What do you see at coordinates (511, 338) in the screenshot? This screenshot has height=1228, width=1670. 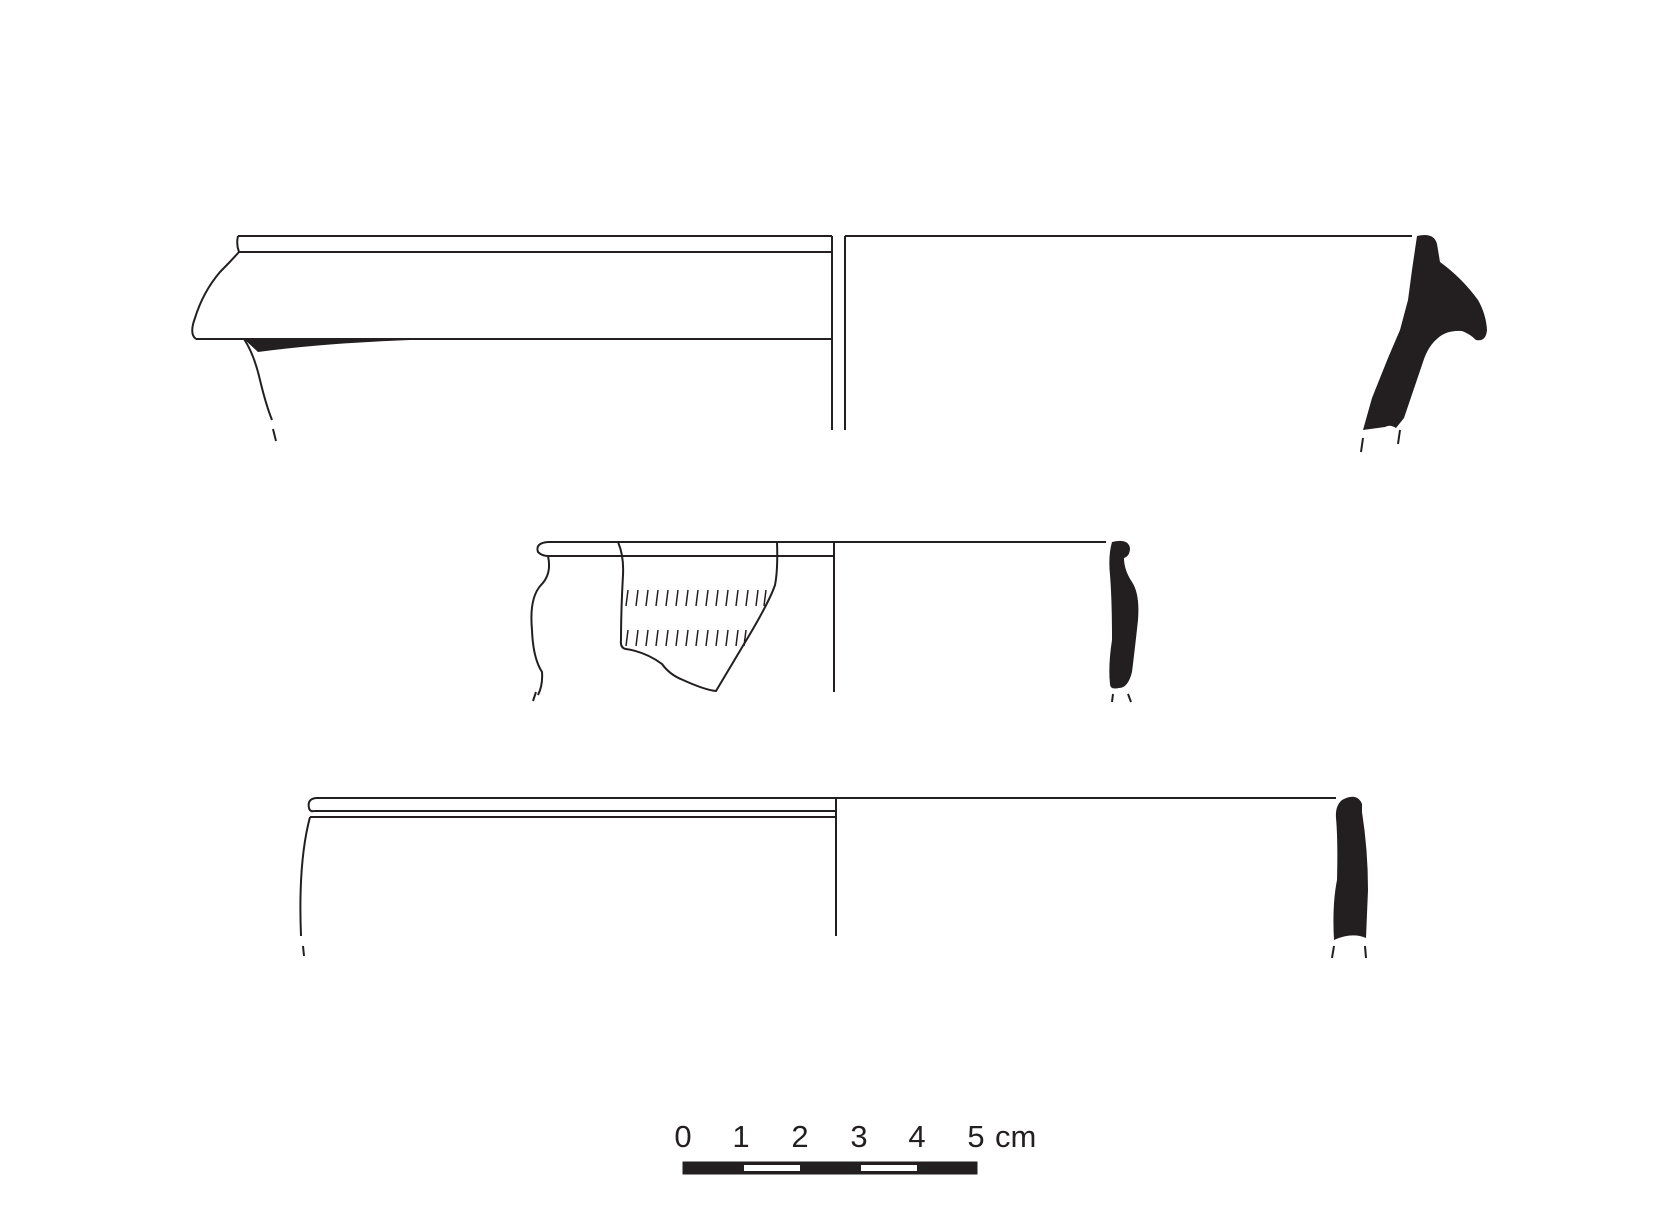 I see `vessel-1-exterior-view` at bounding box center [511, 338].